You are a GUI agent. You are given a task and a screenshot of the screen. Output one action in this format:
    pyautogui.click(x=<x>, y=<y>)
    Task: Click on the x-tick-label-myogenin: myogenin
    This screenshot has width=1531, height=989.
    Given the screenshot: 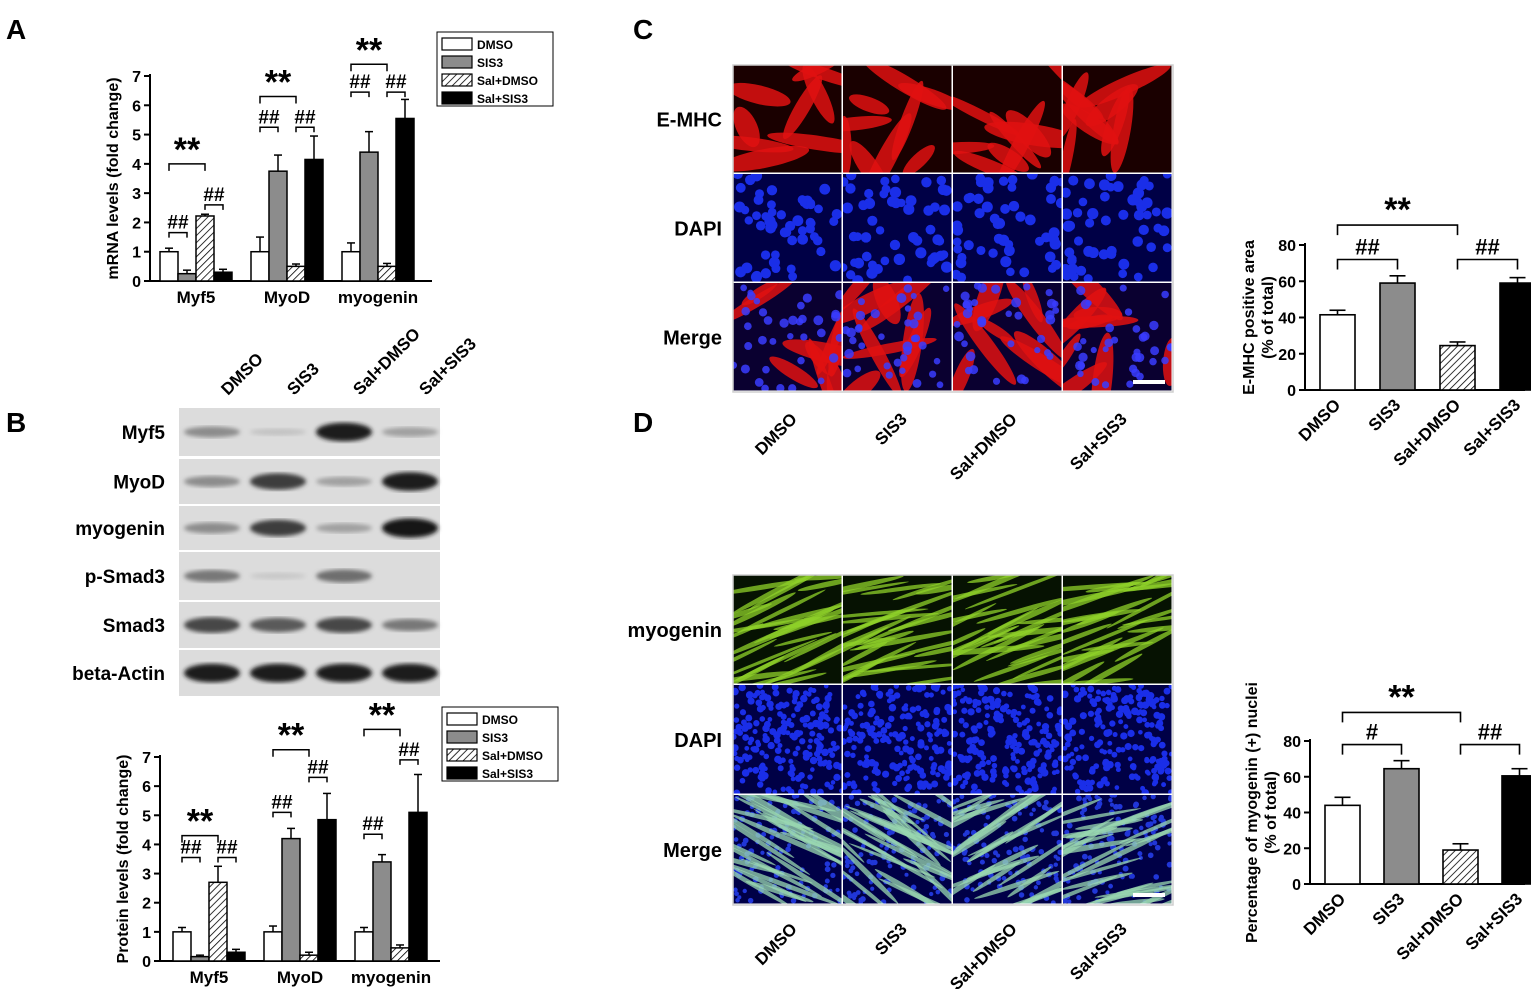 What is the action you would take?
    pyautogui.click(x=378, y=297)
    